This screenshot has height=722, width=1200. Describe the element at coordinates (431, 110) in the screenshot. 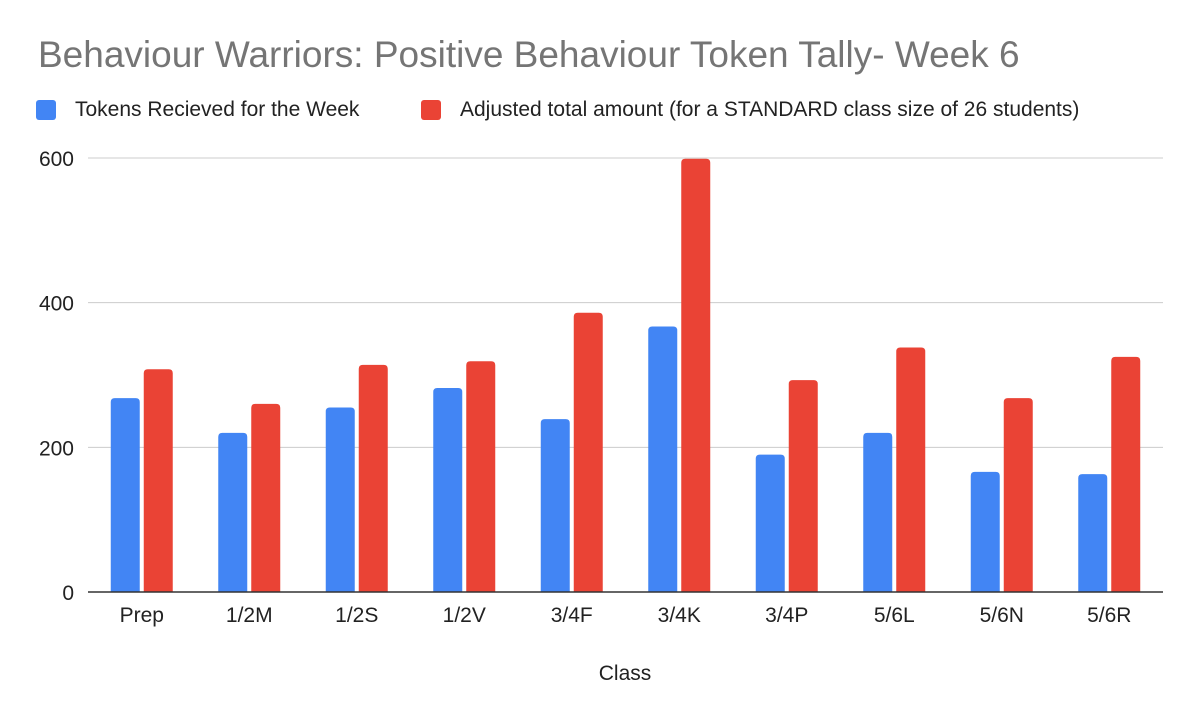

I see `legend-swatch-red` at that location.